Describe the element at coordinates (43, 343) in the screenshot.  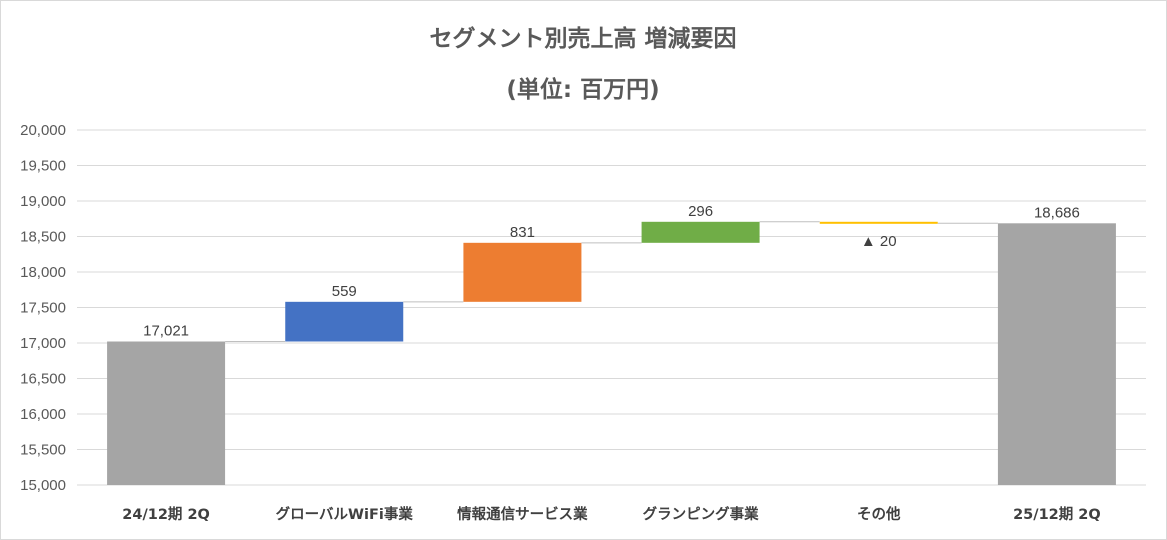
I see `y-tick-label: 17,000` at that location.